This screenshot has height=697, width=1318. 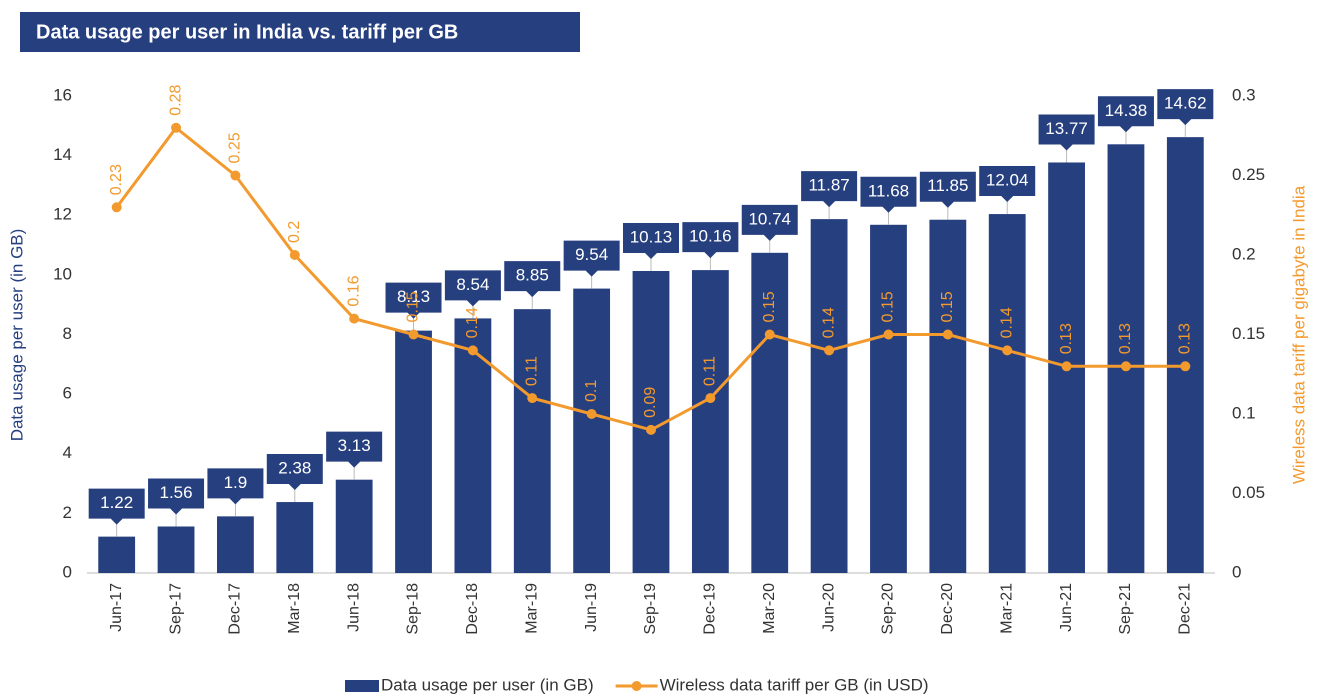 I want to click on line-value-label: 0.09, so click(x=650, y=402).